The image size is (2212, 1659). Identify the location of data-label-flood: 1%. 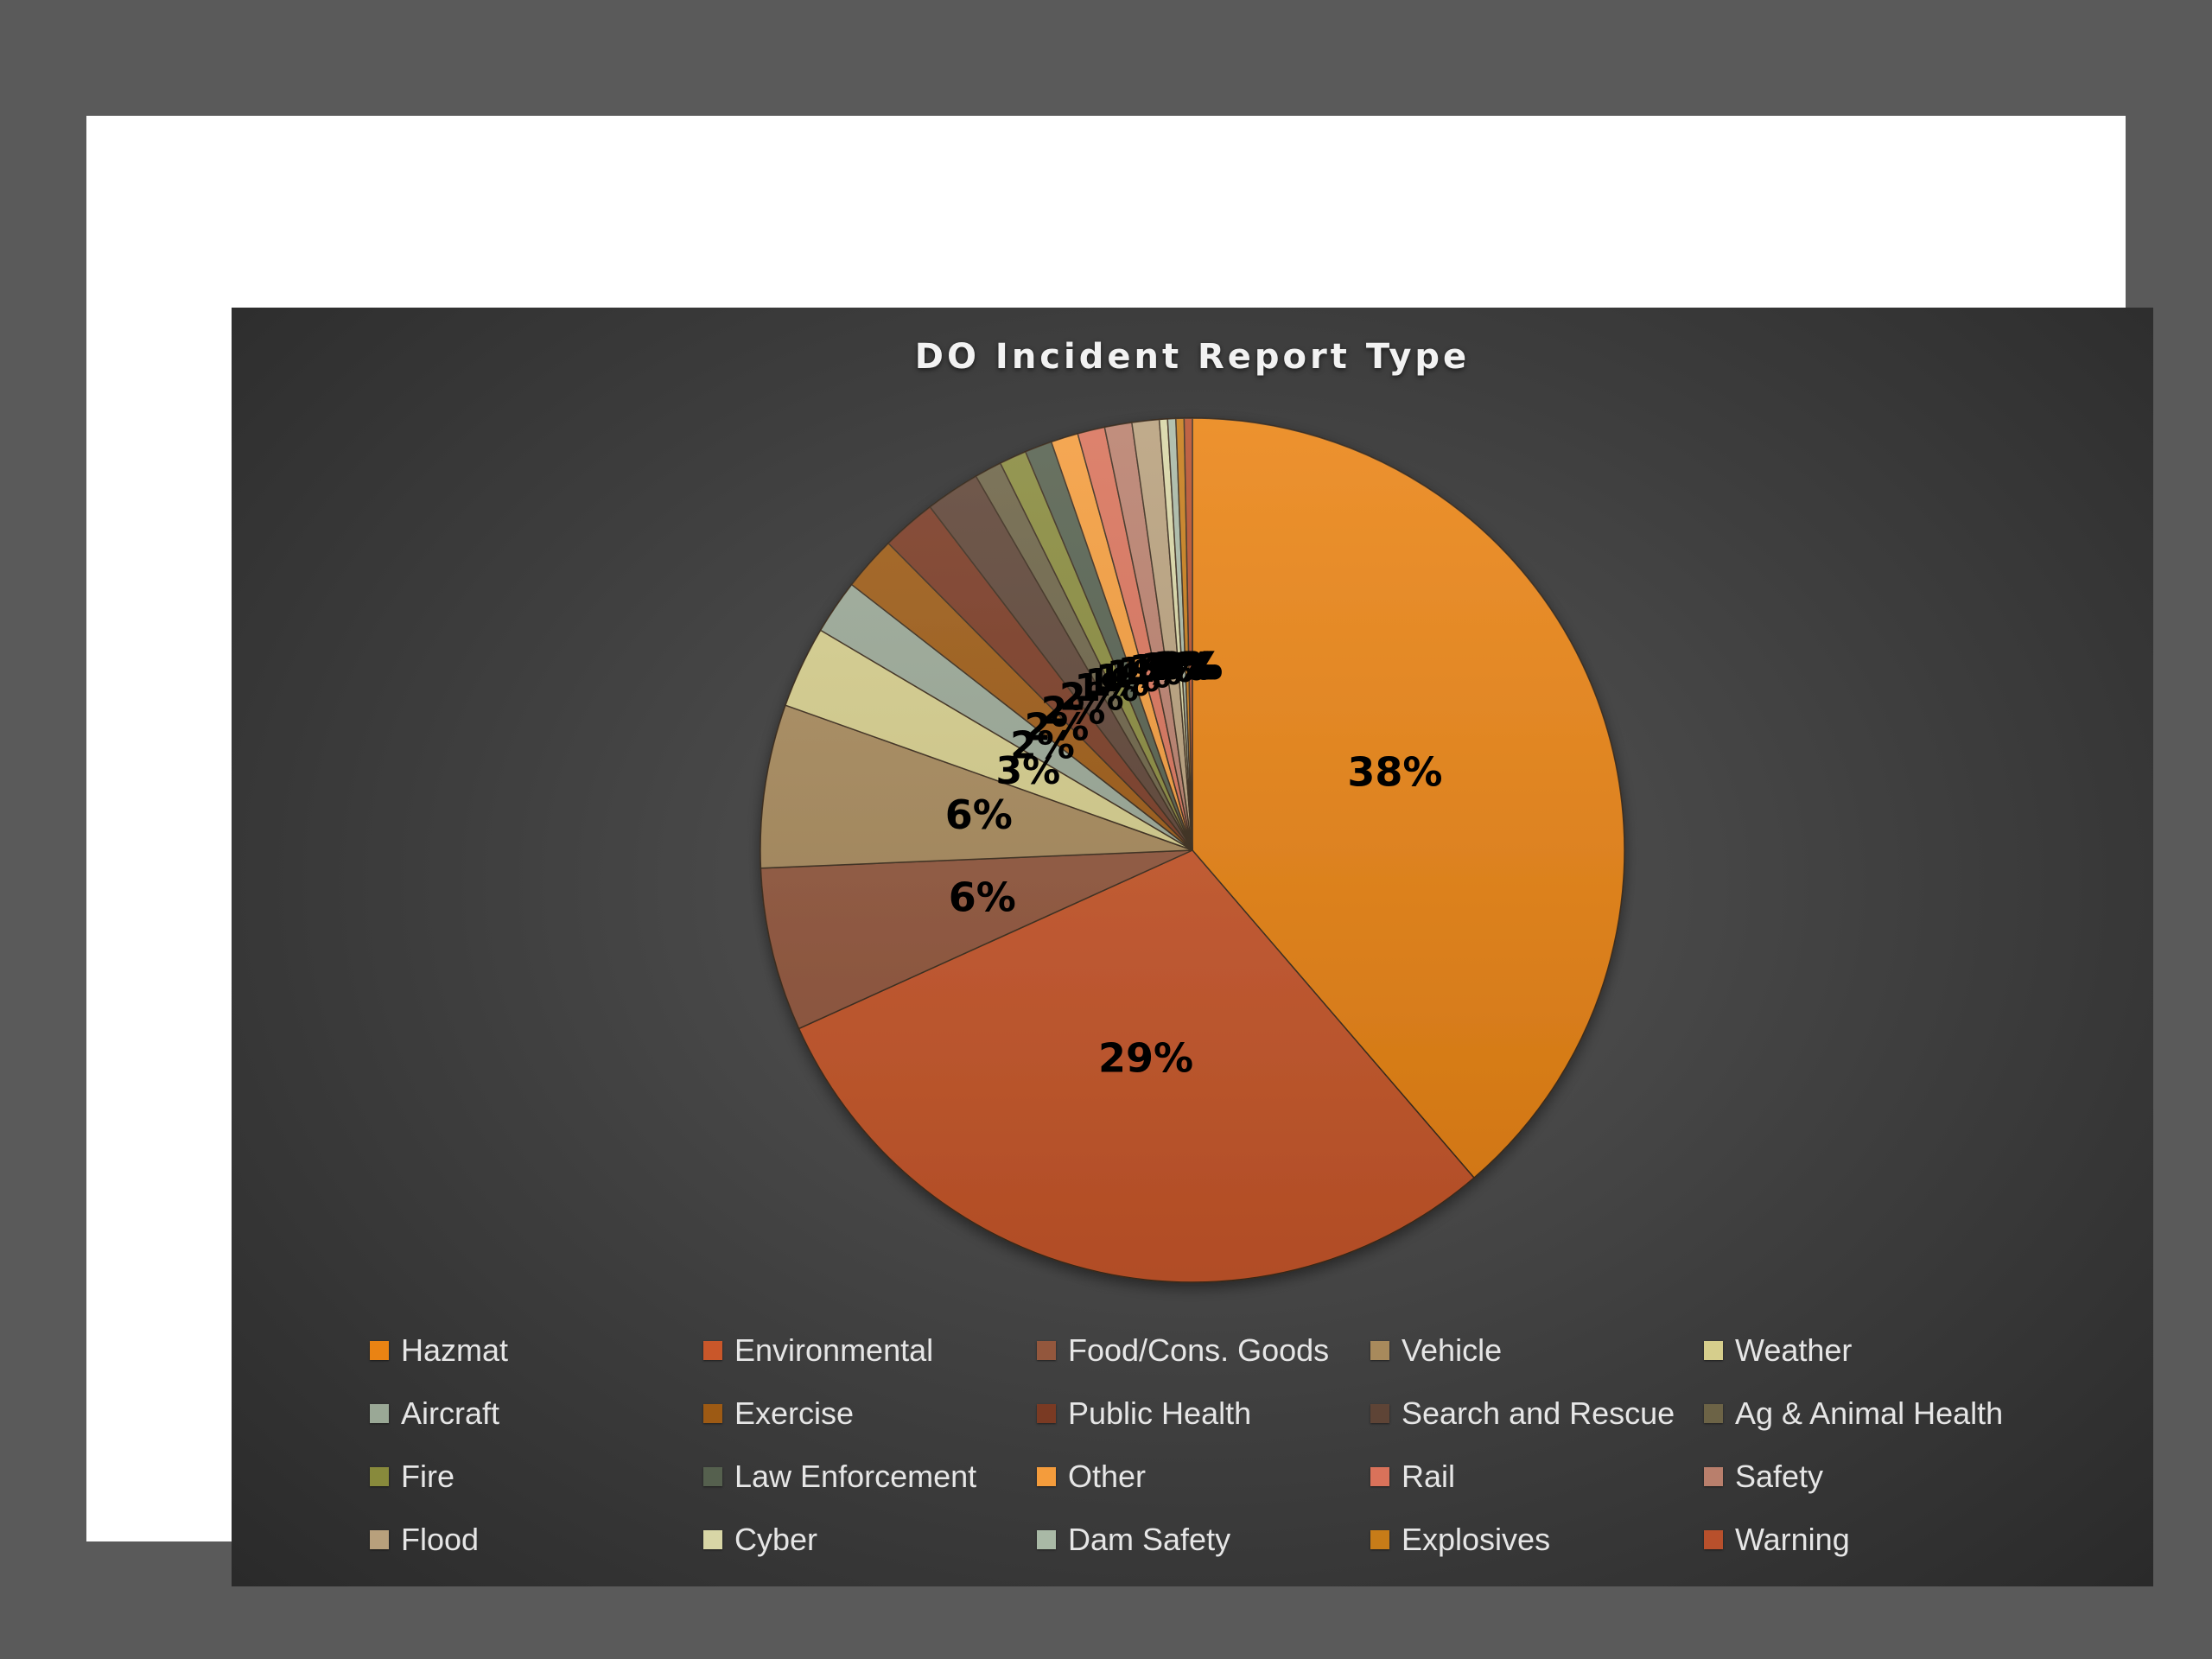
(1173, 667).